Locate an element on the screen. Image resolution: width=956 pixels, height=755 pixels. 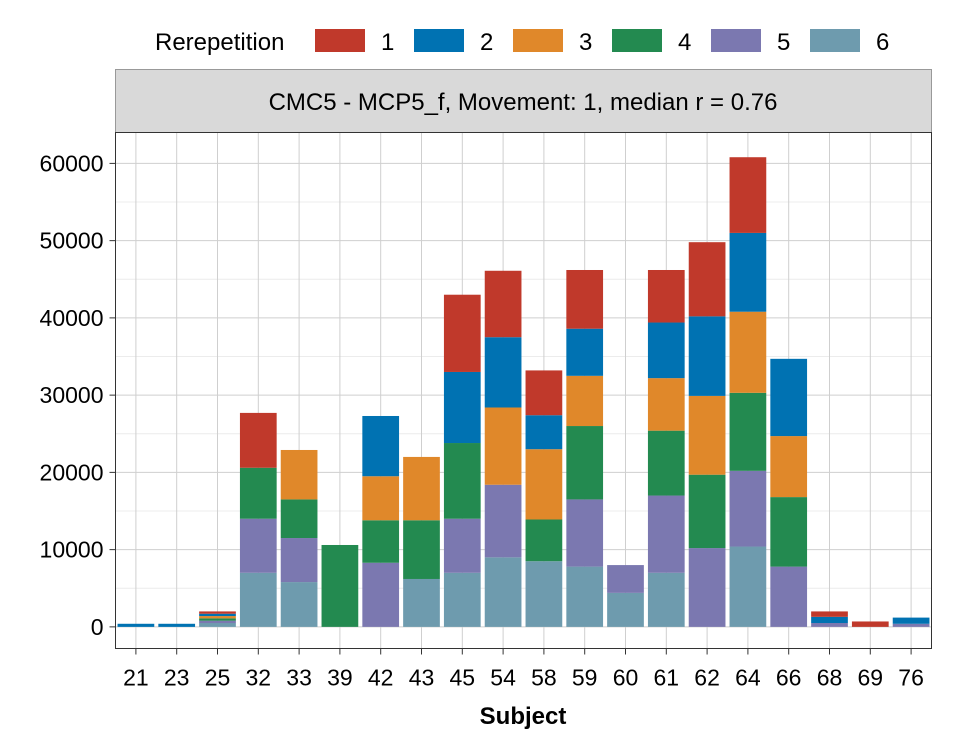
x-tick-label: 33 is located at coordinates (299, 678).